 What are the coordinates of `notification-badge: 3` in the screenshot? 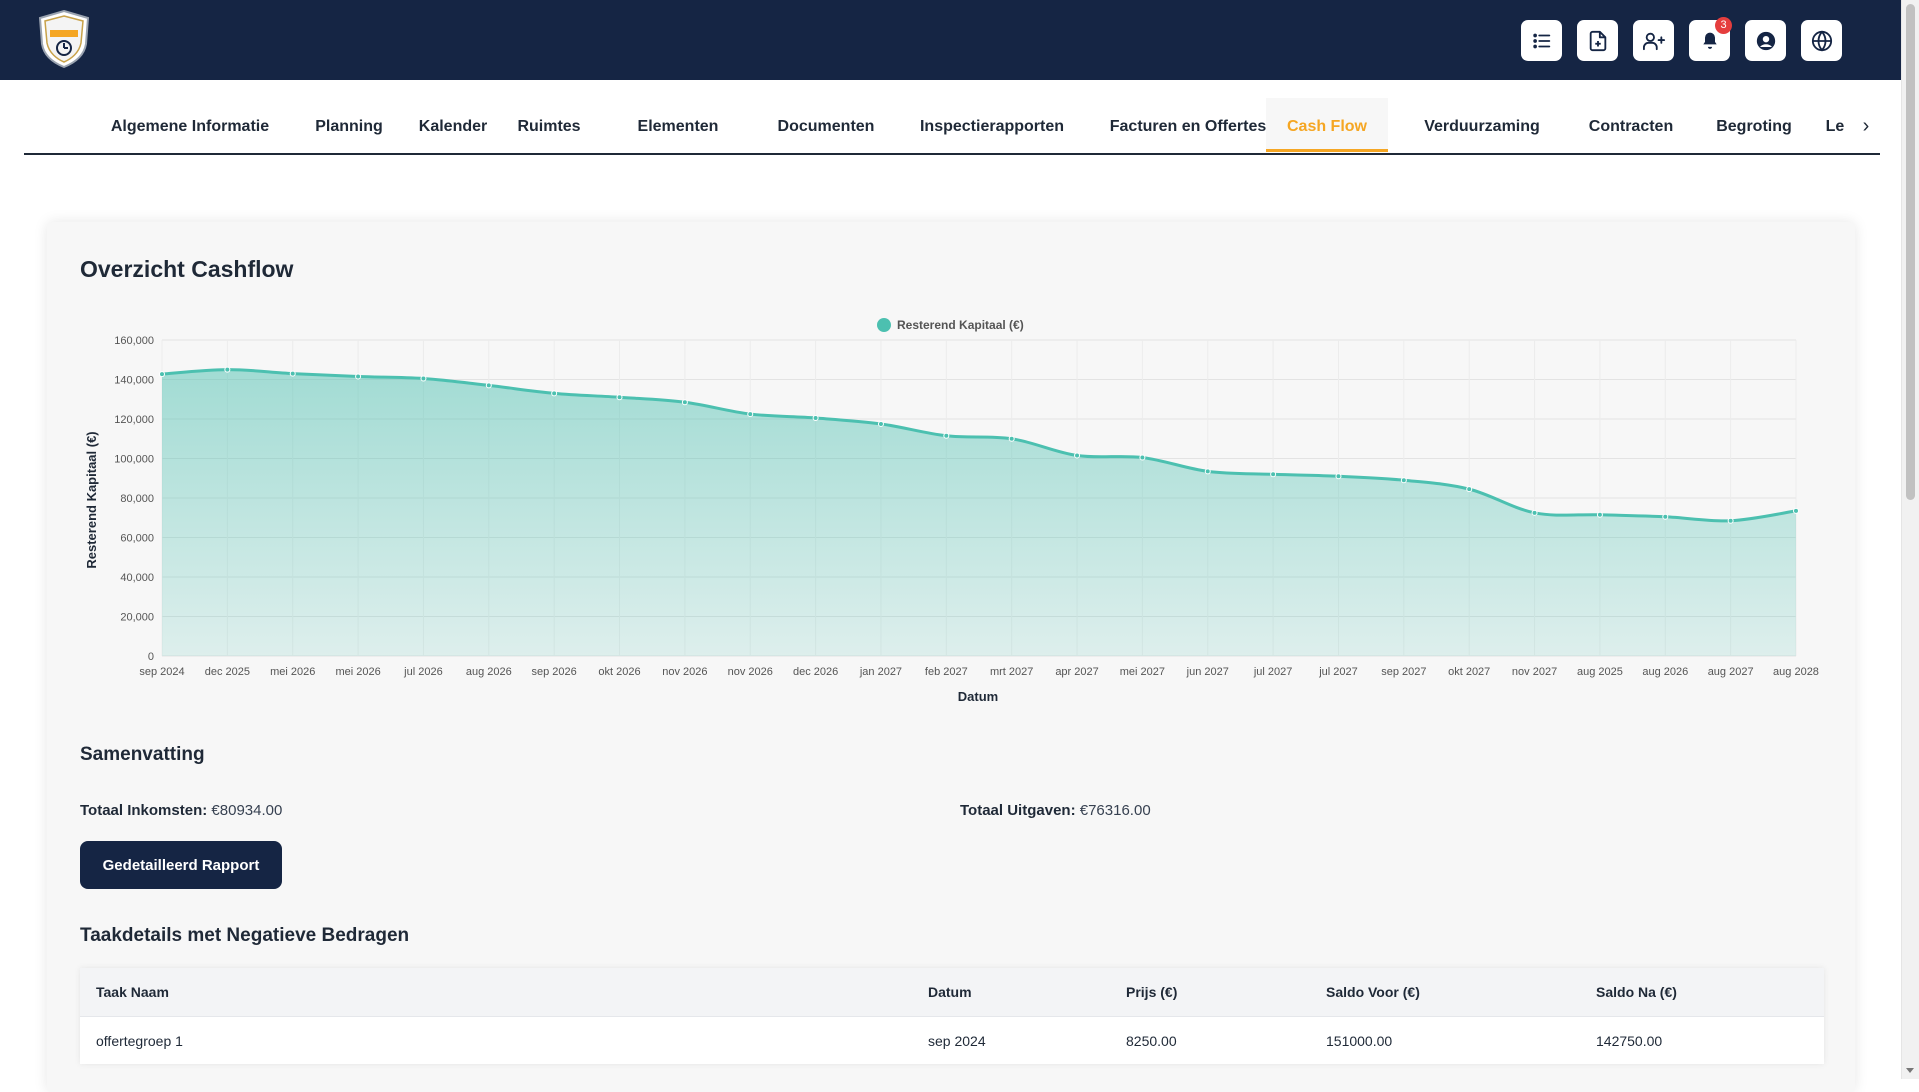 It's located at (1723, 25).